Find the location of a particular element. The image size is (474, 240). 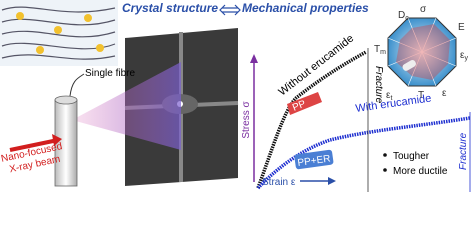

note: More ductile is located at coordinates (420, 171).